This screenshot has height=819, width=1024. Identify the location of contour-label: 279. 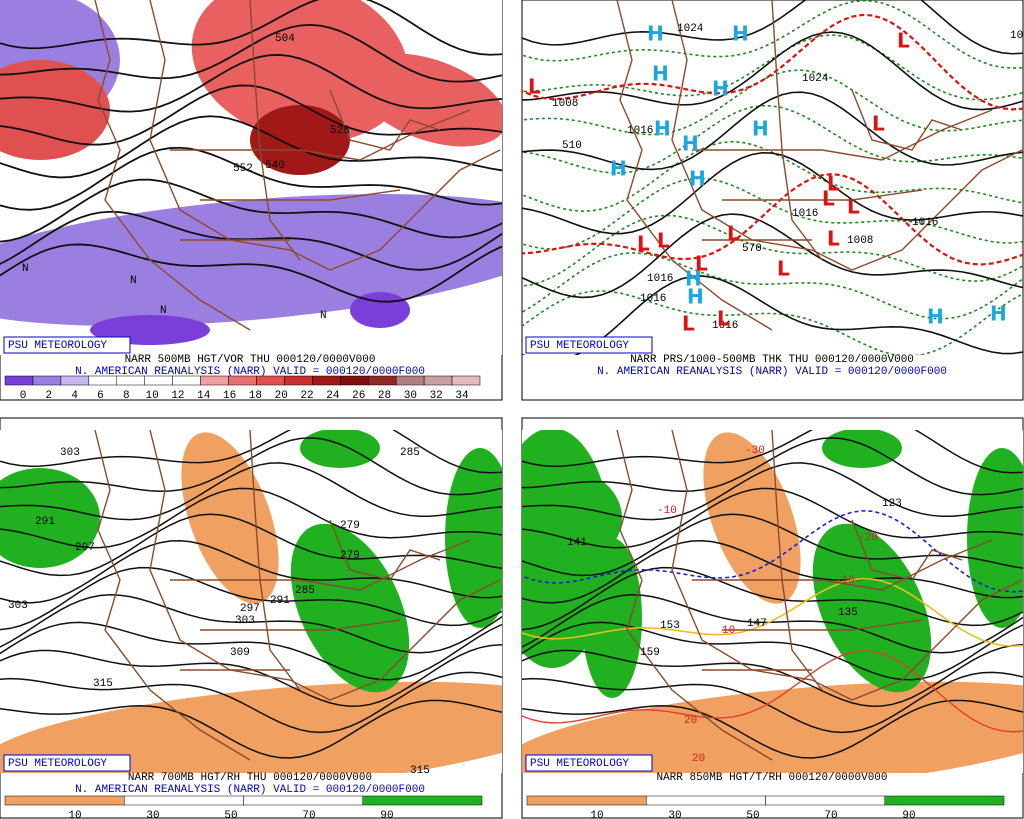
(350, 526).